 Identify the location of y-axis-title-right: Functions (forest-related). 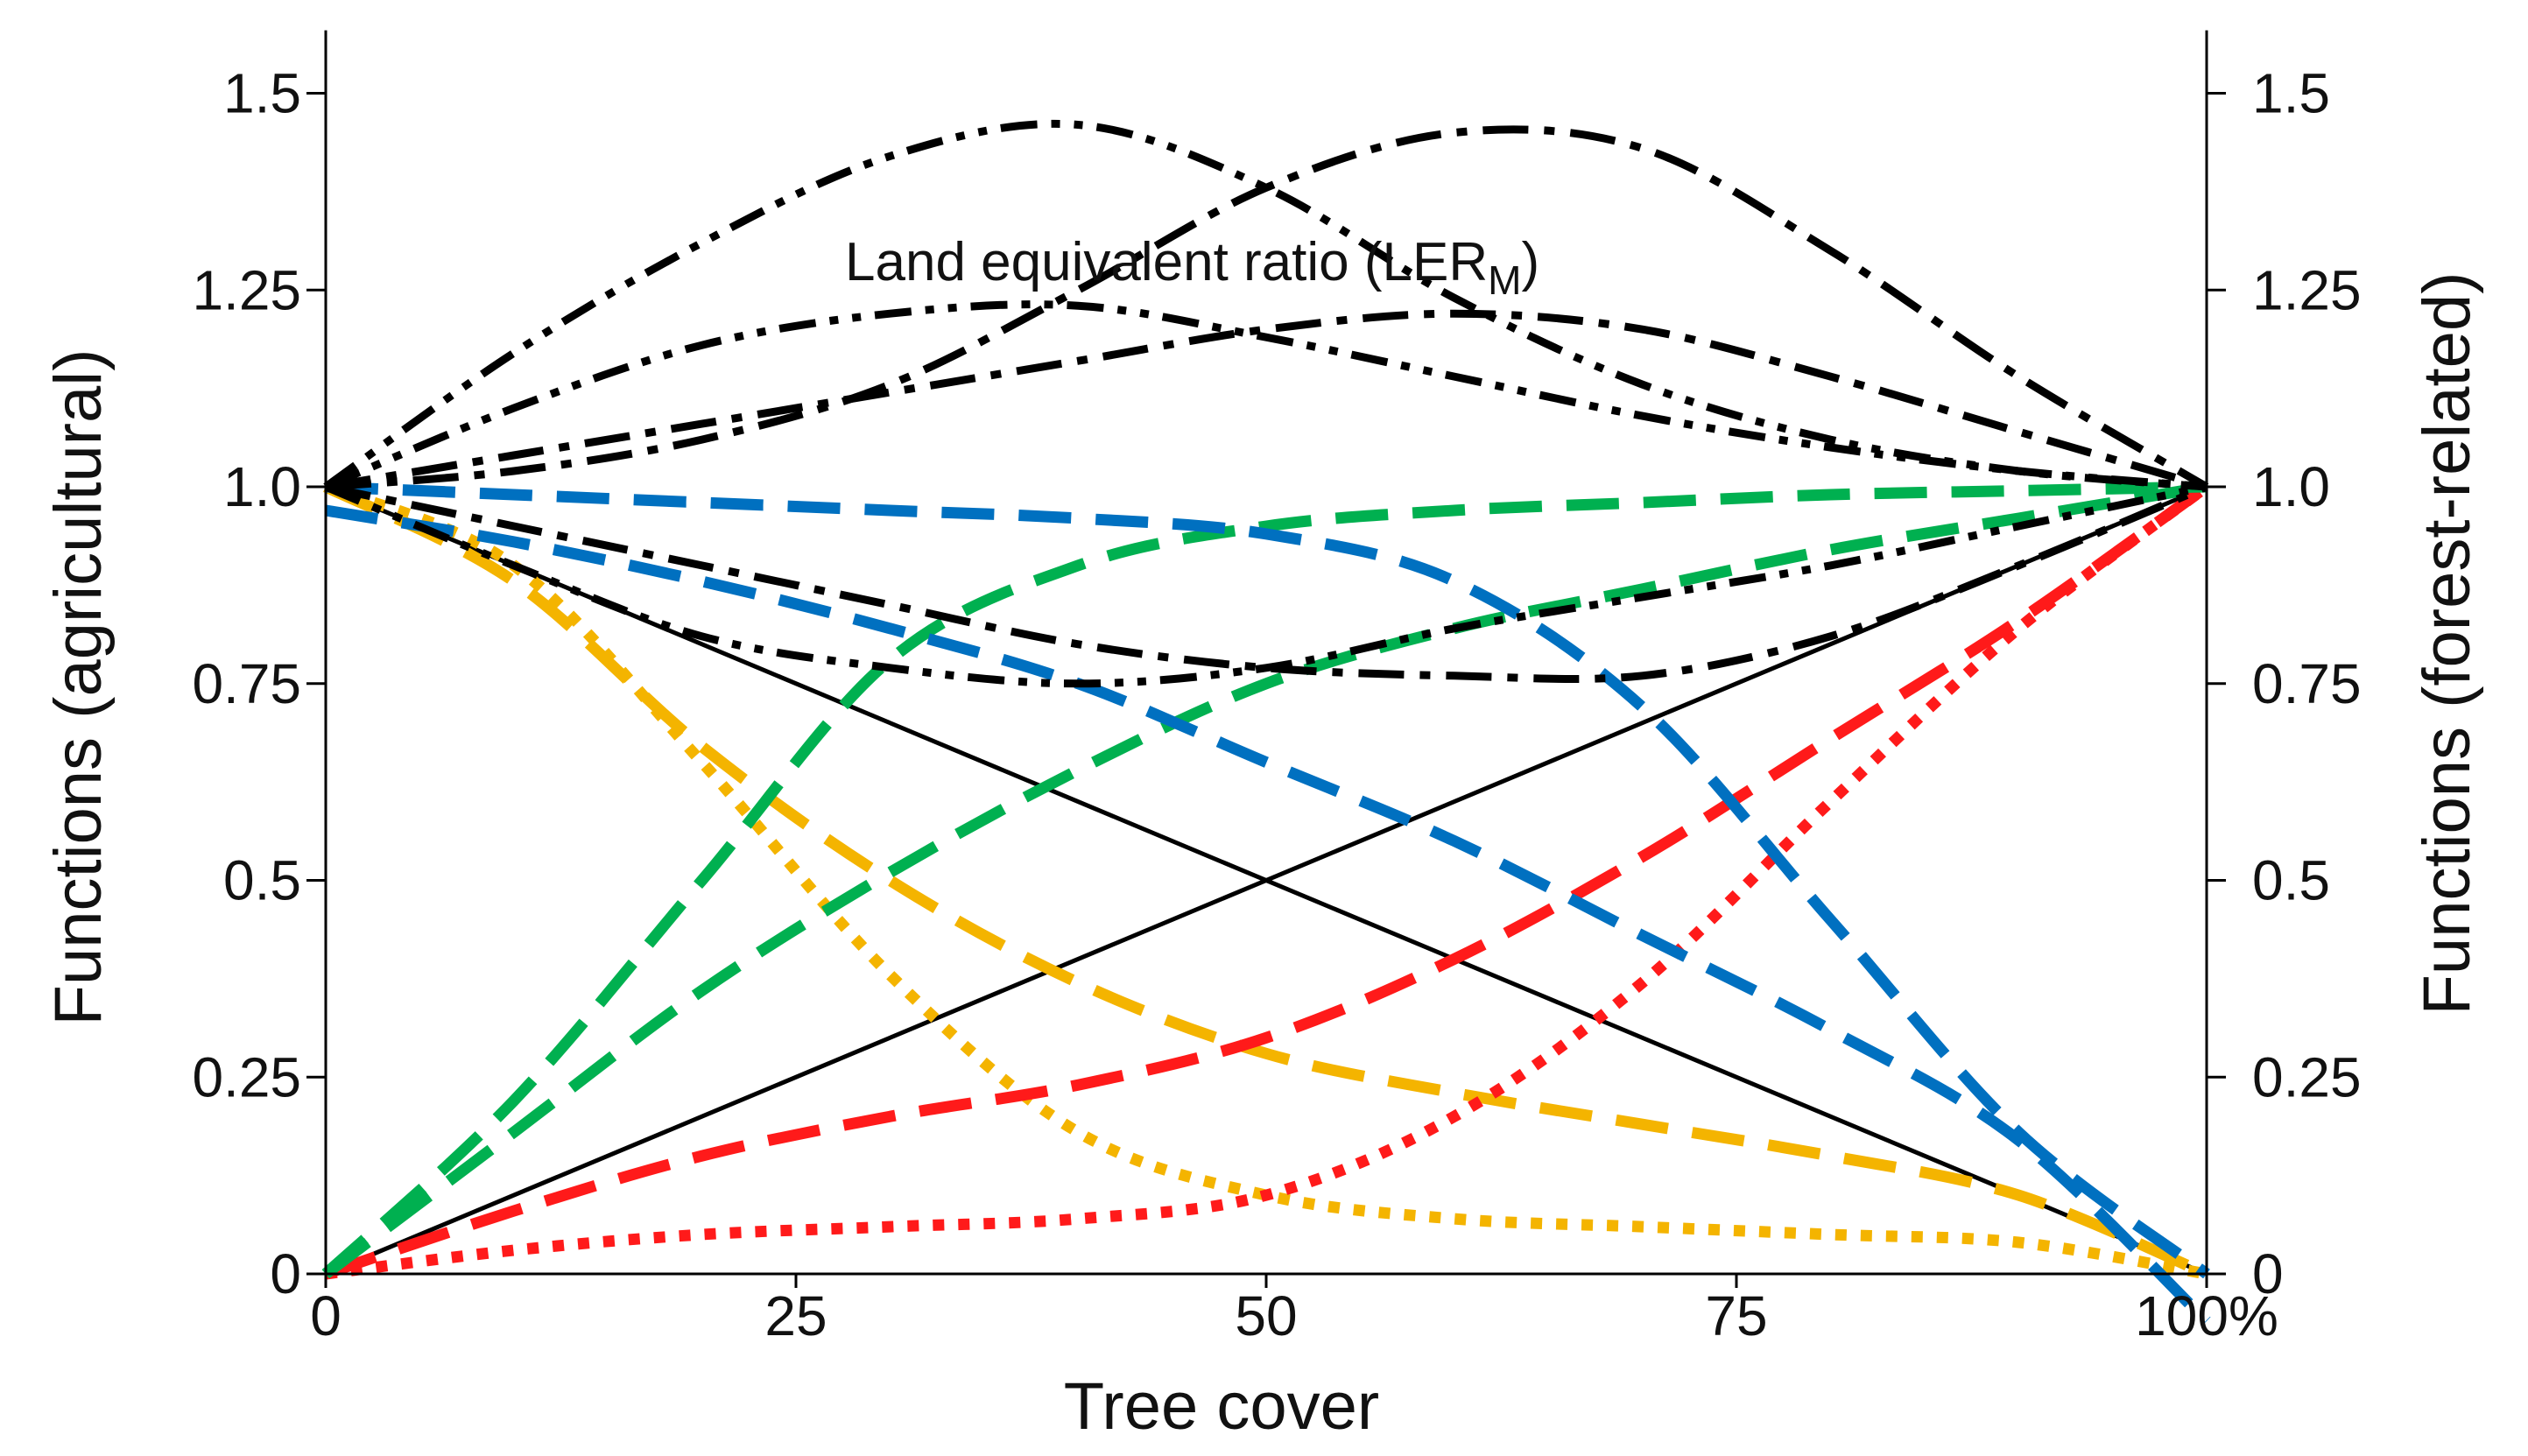
(2447, 644).